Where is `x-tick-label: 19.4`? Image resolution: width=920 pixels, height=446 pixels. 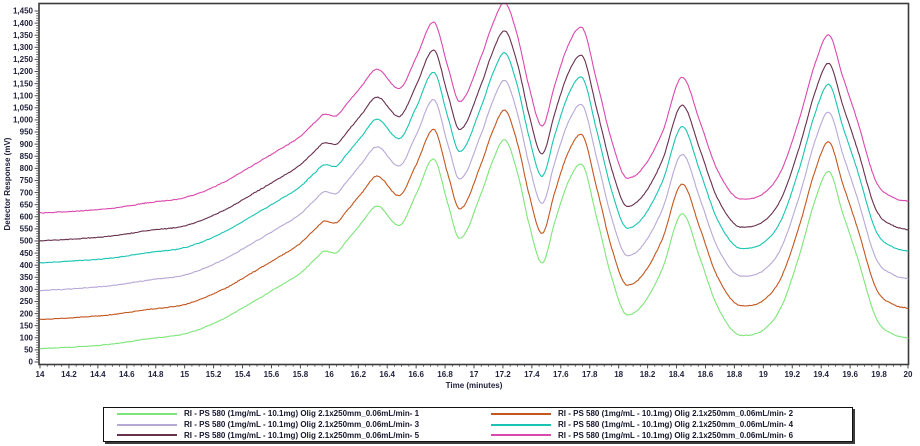
x-tick-label: 19.4 is located at coordinates (821, 374).